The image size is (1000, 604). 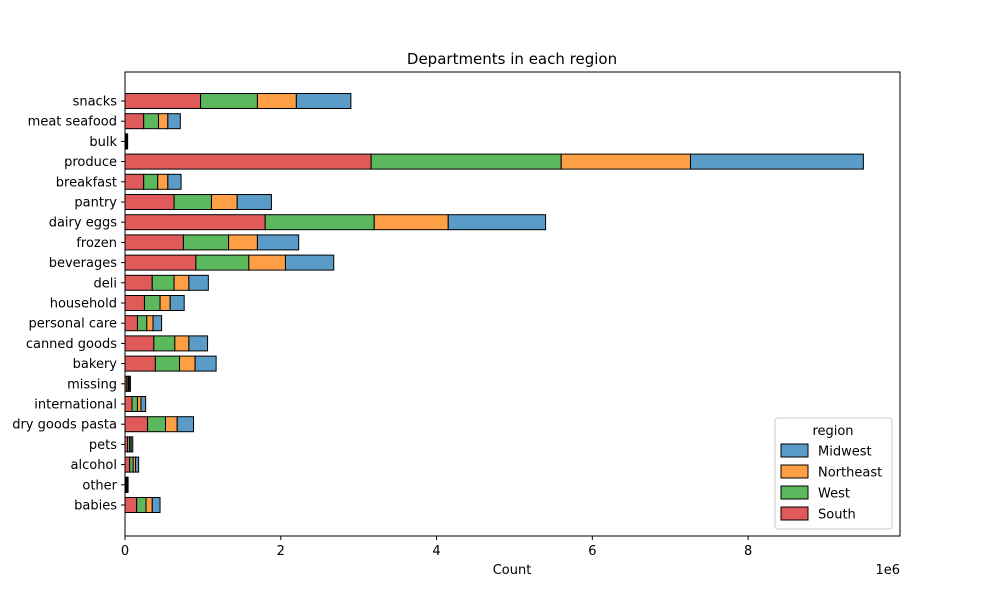 What do you see at coordinates (319, 222) in the screenshot?
I see `bar-dairy-eggs-west` at bounding box center [319, 222].